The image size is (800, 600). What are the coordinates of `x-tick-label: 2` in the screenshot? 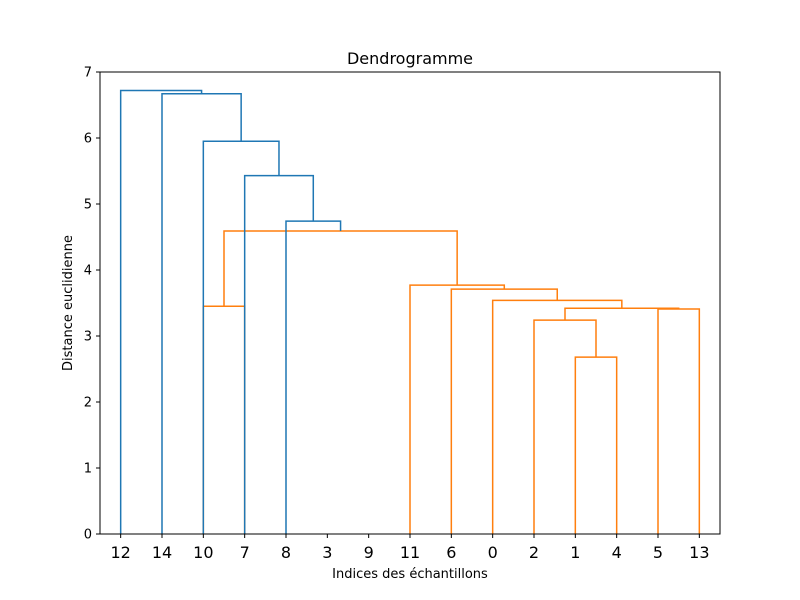 It's located at (534, 552).